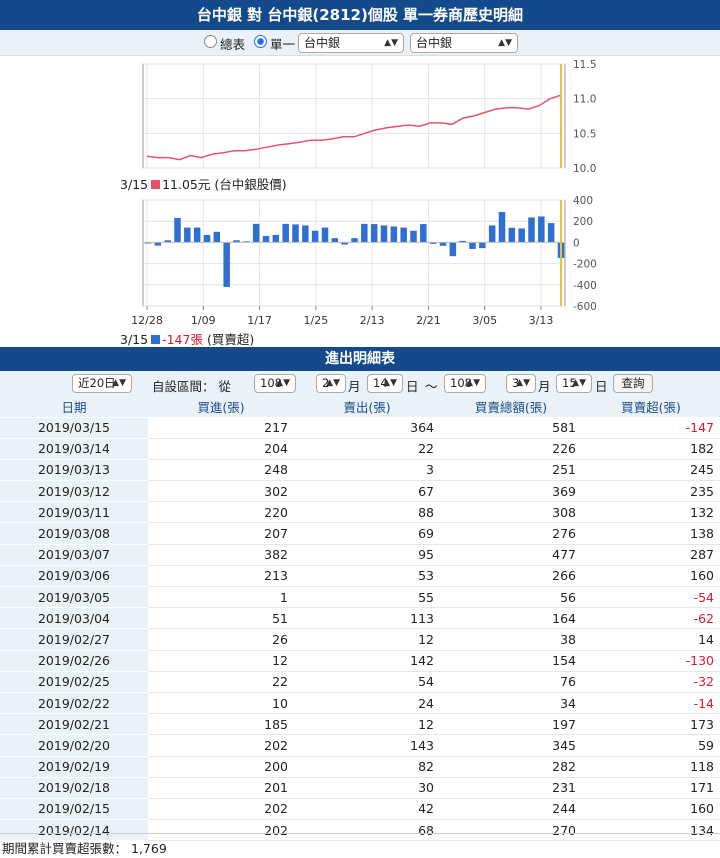 The height and width of the screenshot is (858, 720). Describe the element at coordinates (360, 407) in the screenshot. I see `table-header-row: 日期 買進(張) 賣出(張) 買賣總額(張) 買賣超(張)` at that location.